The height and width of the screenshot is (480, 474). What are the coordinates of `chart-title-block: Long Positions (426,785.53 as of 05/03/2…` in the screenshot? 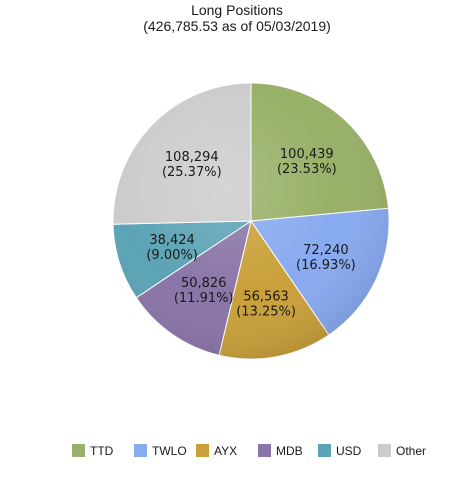 It's located at (237, 17).